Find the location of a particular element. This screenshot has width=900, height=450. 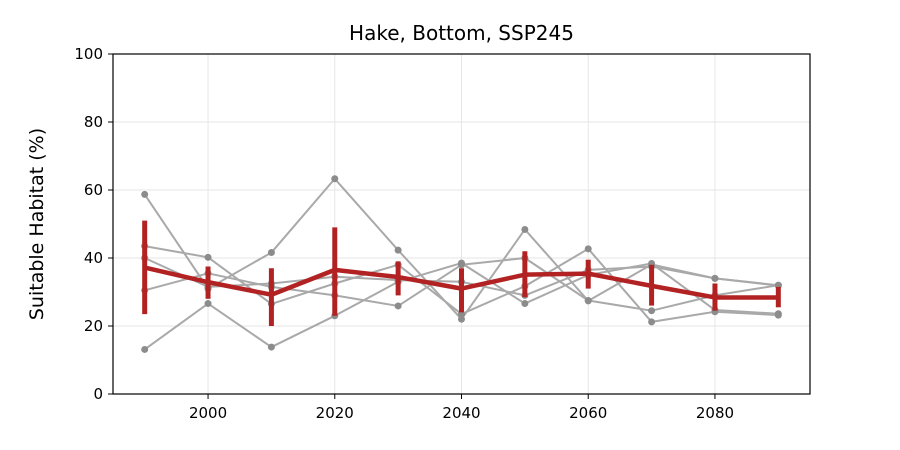

member-point-4-2070 is located at coordinates (652, 311).